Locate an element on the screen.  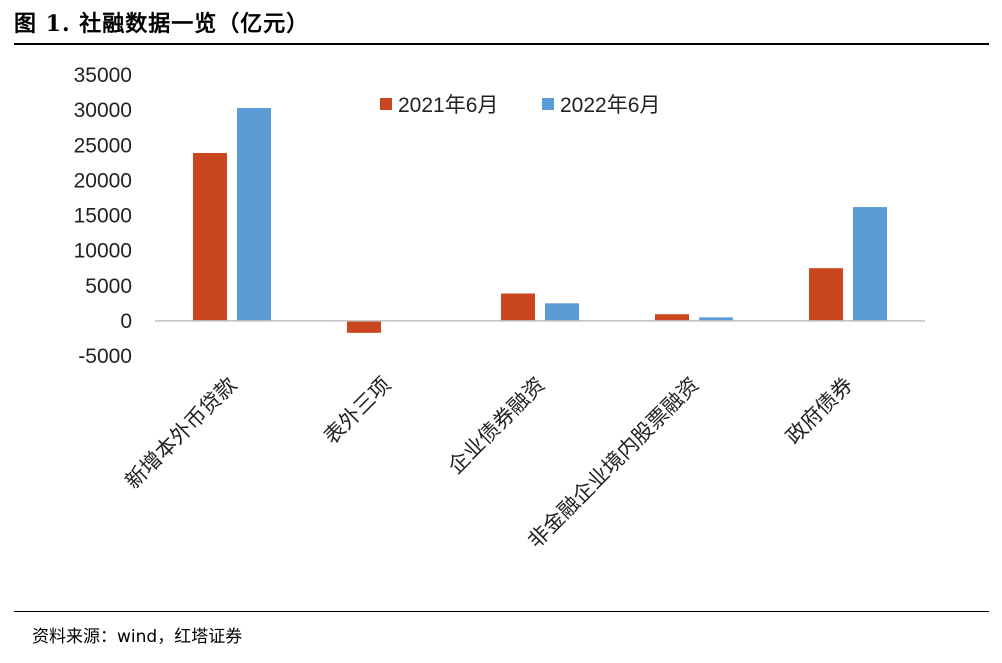
y-tick-label: 30000 is located at coordinates (103, 110).